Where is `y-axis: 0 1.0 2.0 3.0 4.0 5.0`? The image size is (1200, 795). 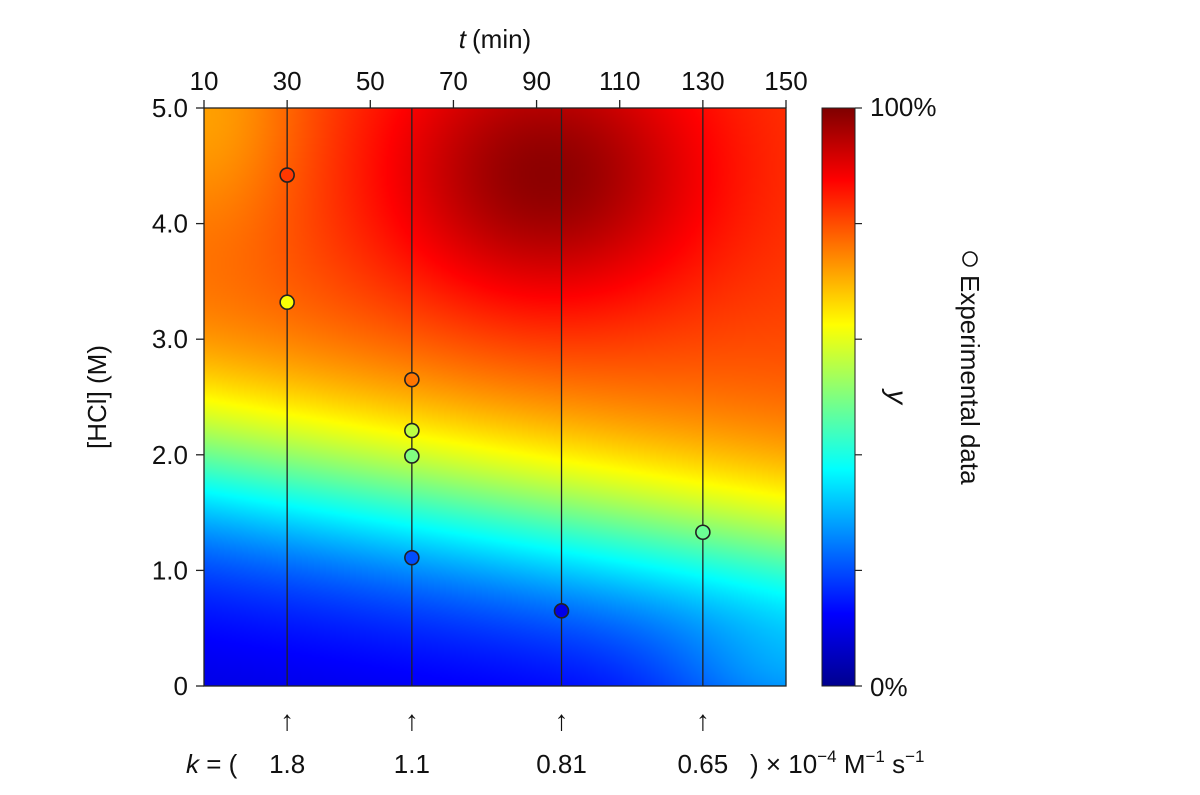 y-axis: 0 1.0 2.0 3.0 4.0 5.0 is located at coordinates (178, 397).